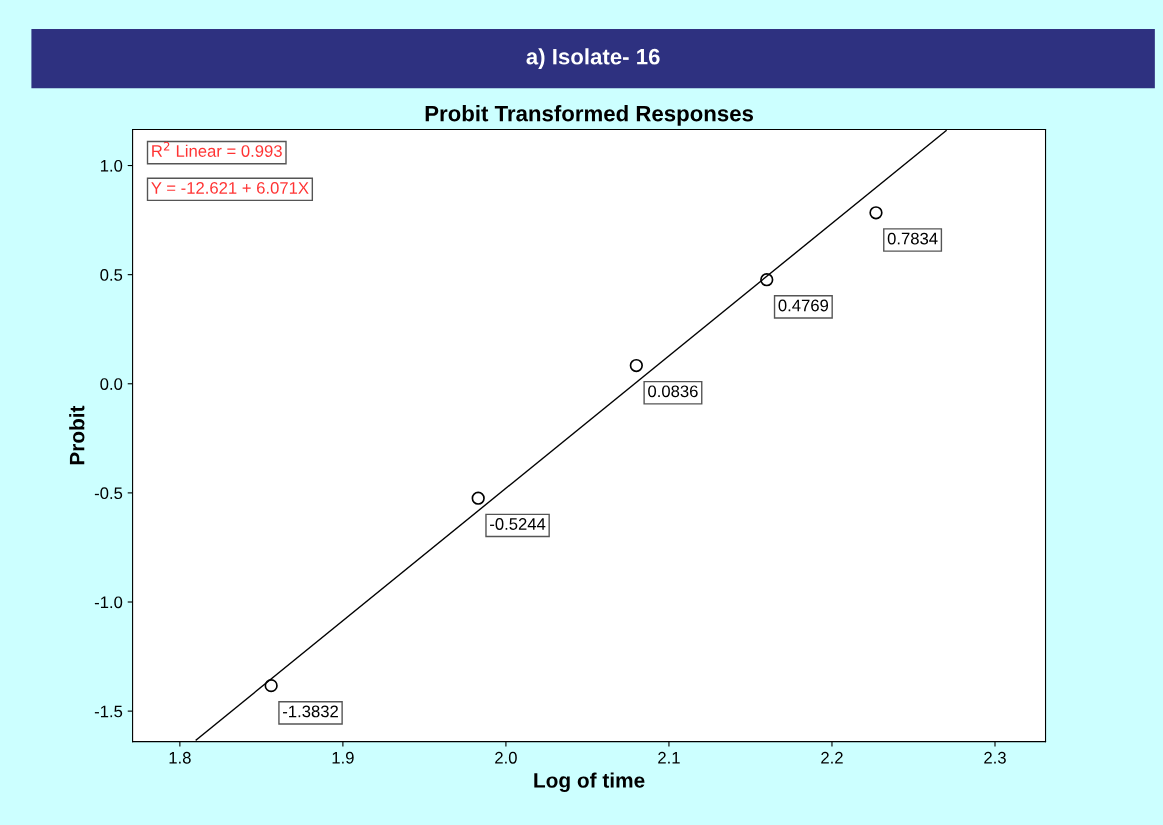 The width and height of the screenshot is (1163, 825). I want to click on x-tick-label: 2.3, so click(995, 757).